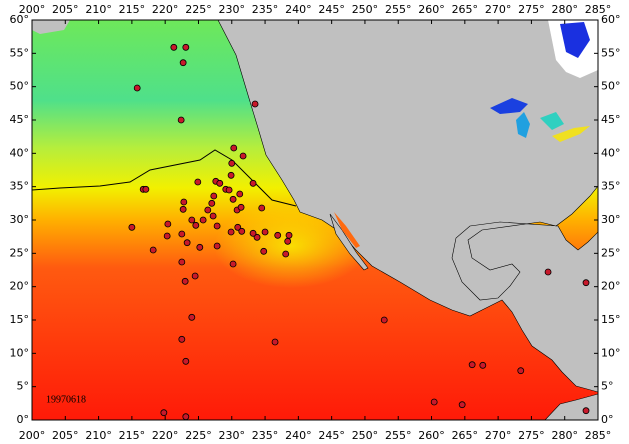  Describe the element at coordinates (198, 9) in the screenshot. I see `x-tick-label: 225°` at that location.